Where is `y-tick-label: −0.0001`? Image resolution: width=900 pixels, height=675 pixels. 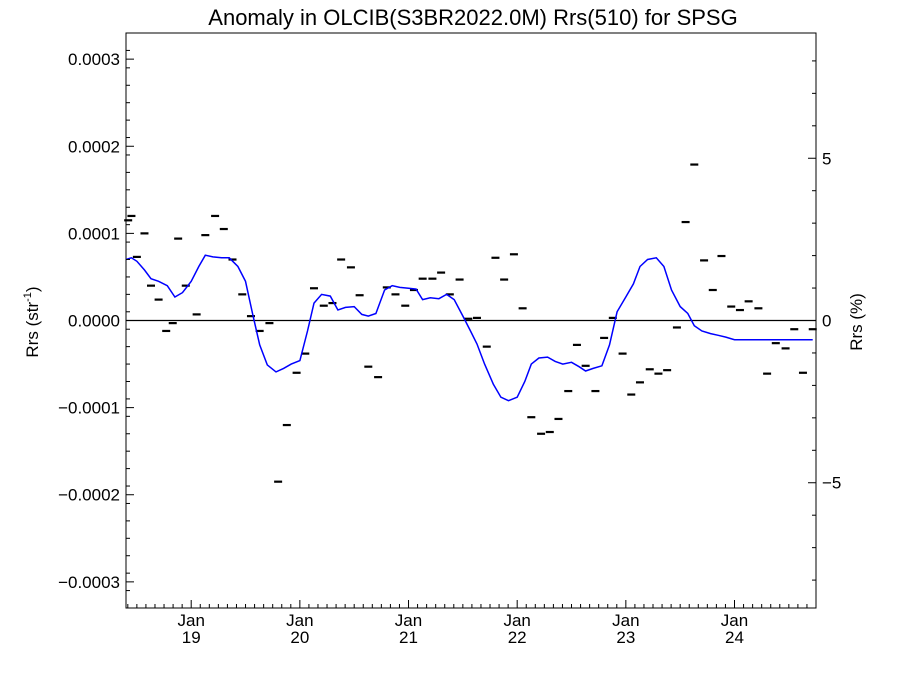 y-tick-label: −0.0001 is located at coordinates (89, 408).